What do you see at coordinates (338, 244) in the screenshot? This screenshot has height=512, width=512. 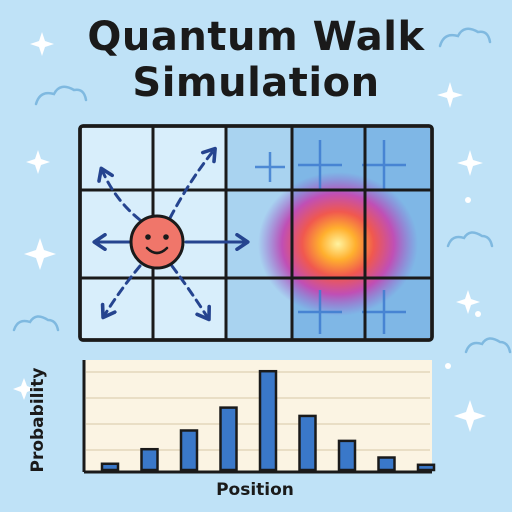 I see `probability-wave` at bounding box center [338, 244].